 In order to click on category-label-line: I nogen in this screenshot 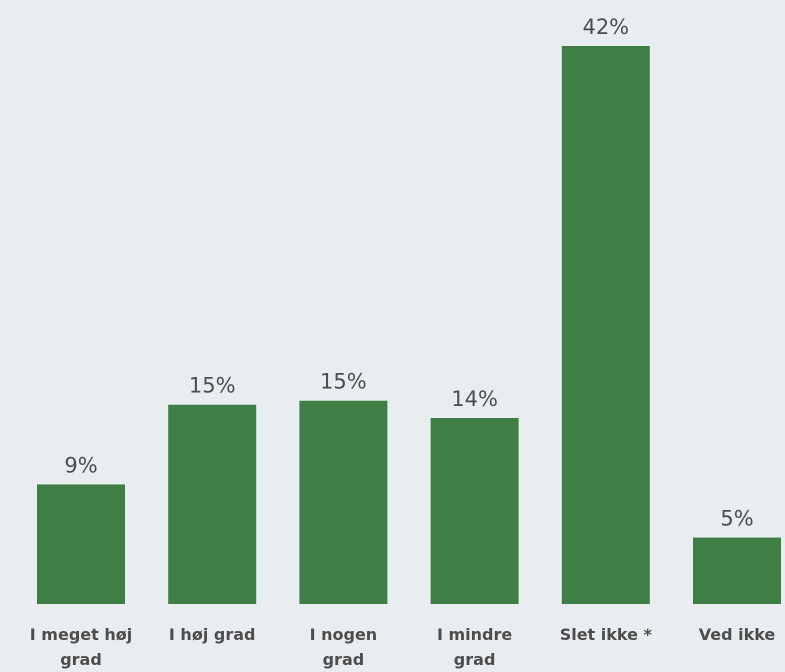, I will do `click(344, 634)`.